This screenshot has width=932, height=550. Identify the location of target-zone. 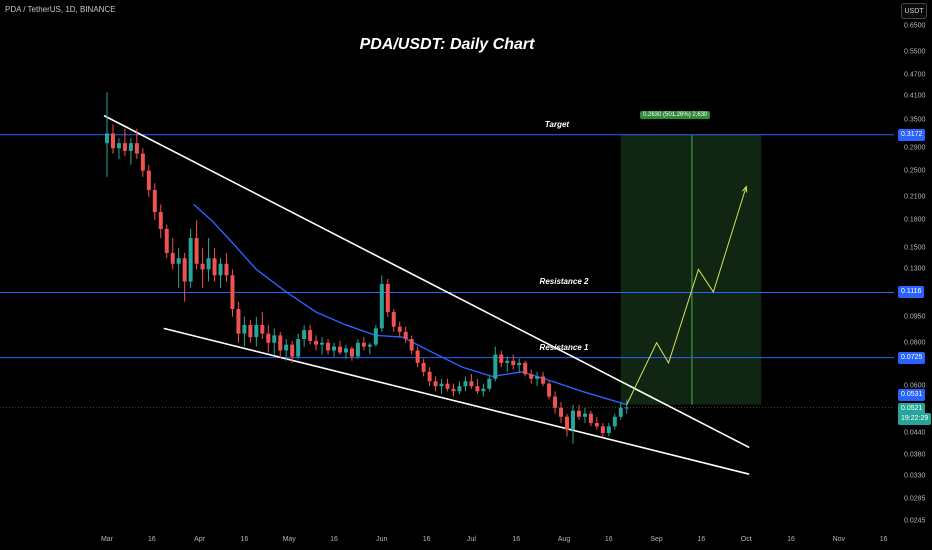
(691, 269).